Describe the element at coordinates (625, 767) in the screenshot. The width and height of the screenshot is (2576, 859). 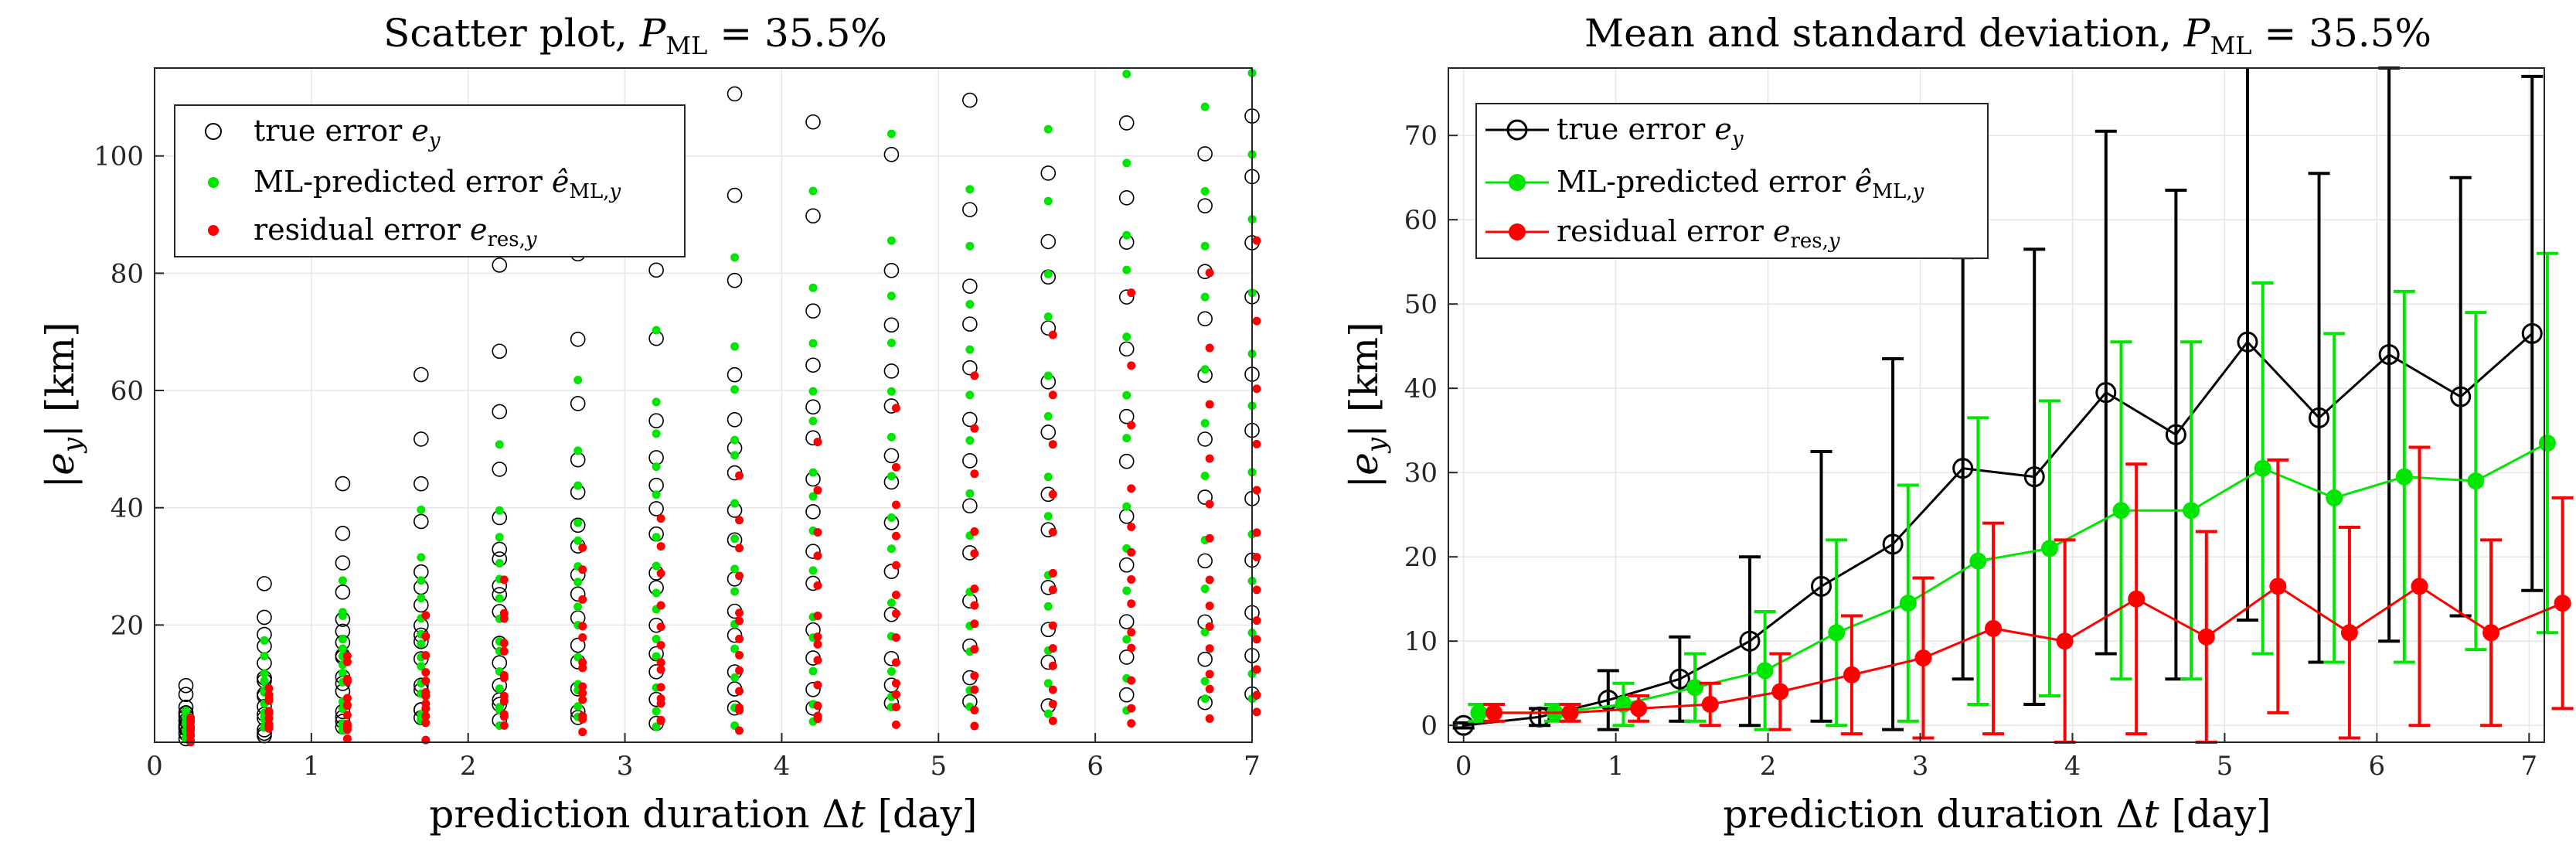
I see `scatter-x-tick-label: 3` at that location.